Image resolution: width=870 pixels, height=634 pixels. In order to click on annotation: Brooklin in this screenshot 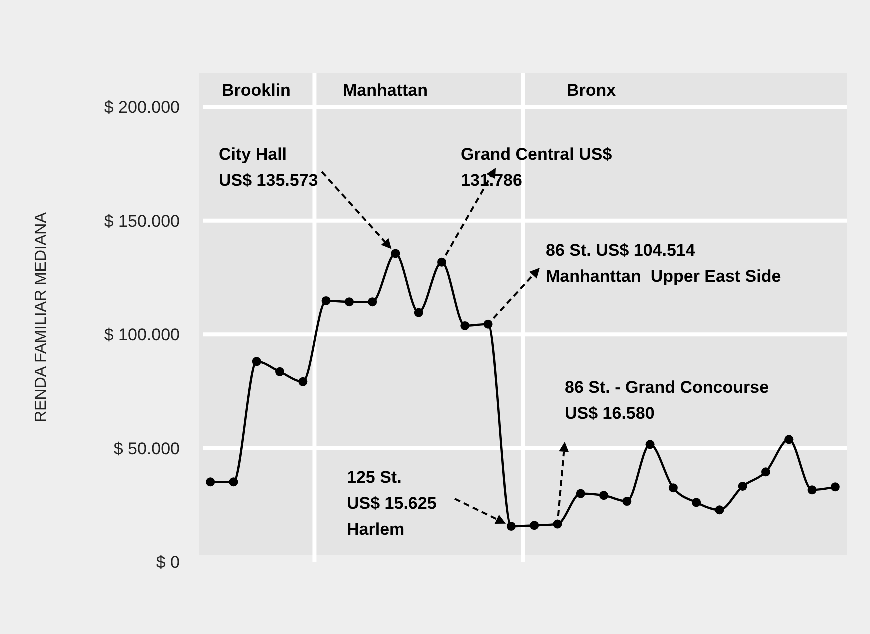, I will do `click(256, 90)`.